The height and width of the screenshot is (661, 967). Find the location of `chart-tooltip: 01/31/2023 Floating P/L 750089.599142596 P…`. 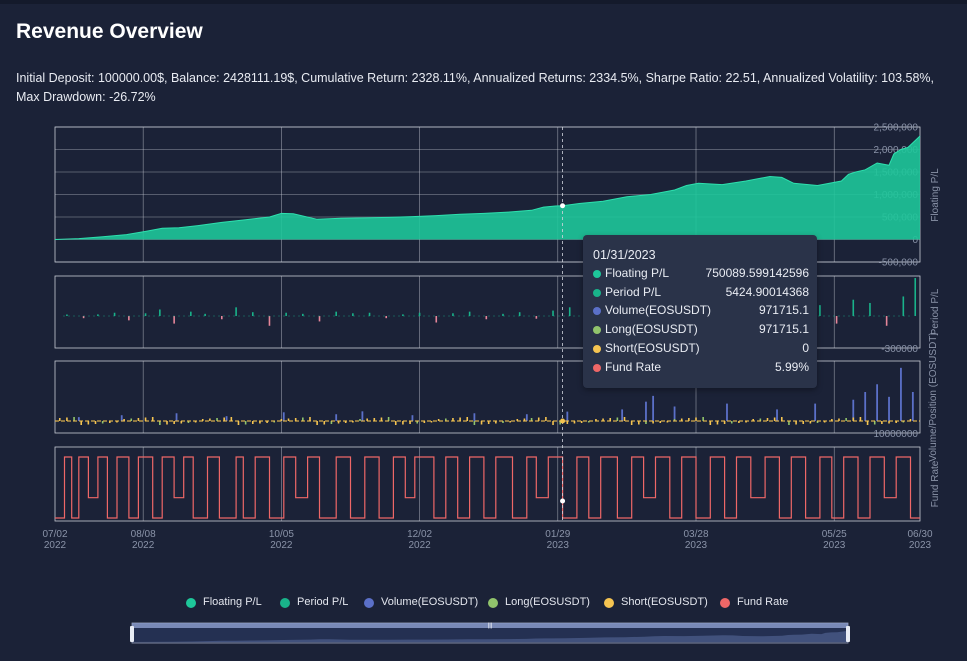

chart-tooltip: 01/31/2023 Floating P/L 750089.599142596 P… is located at coordinates (700, 311).